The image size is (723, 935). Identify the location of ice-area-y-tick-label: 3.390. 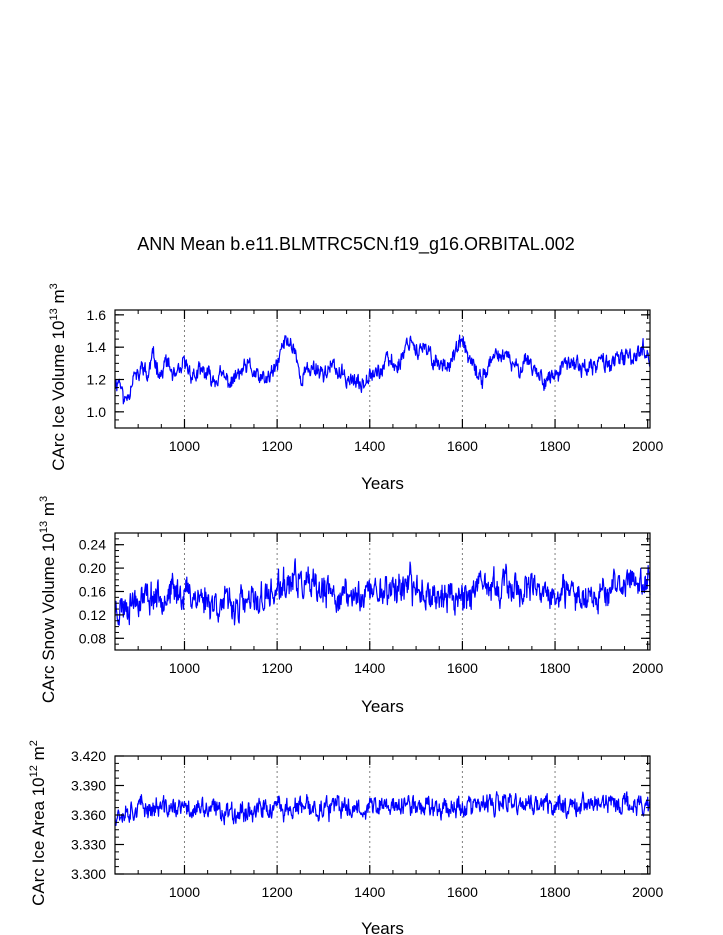
(88, 786).